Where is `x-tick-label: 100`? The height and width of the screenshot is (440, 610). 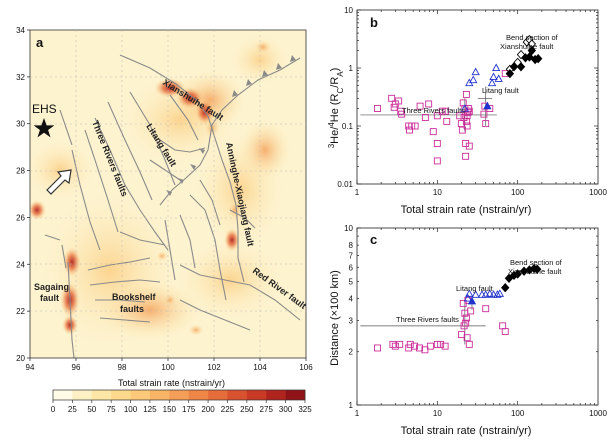
x-tick-label: 100 is located at coordinates (518, 192).